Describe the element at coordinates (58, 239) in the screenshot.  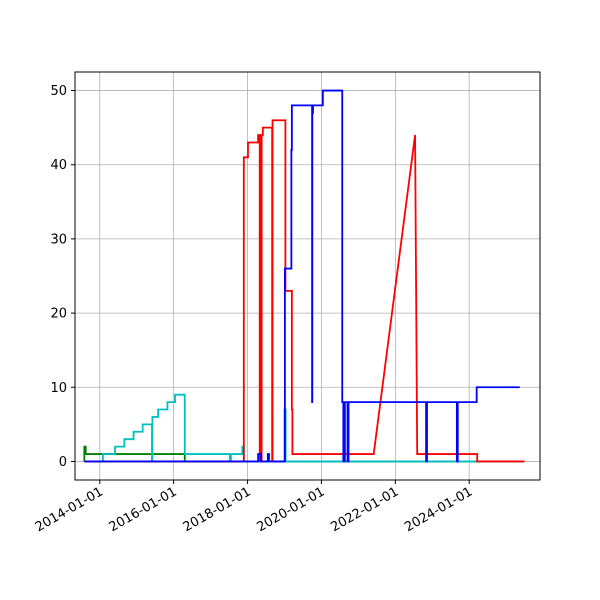
I see `y-tick-label: 30` at that location.